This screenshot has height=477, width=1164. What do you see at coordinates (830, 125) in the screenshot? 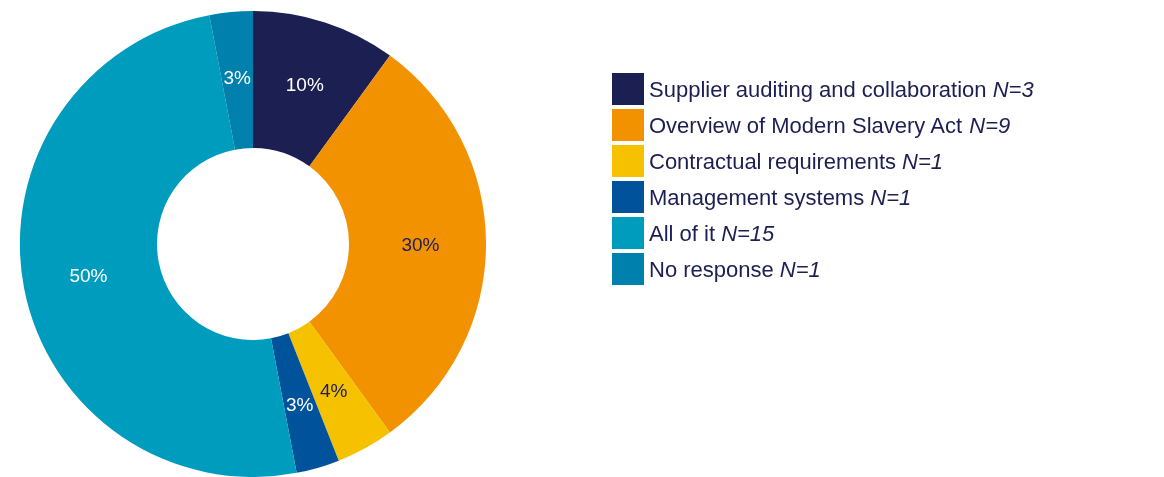
I see `legend-label: Overview of Modern Slavery Act N=9` at bounding box center [830, 125].